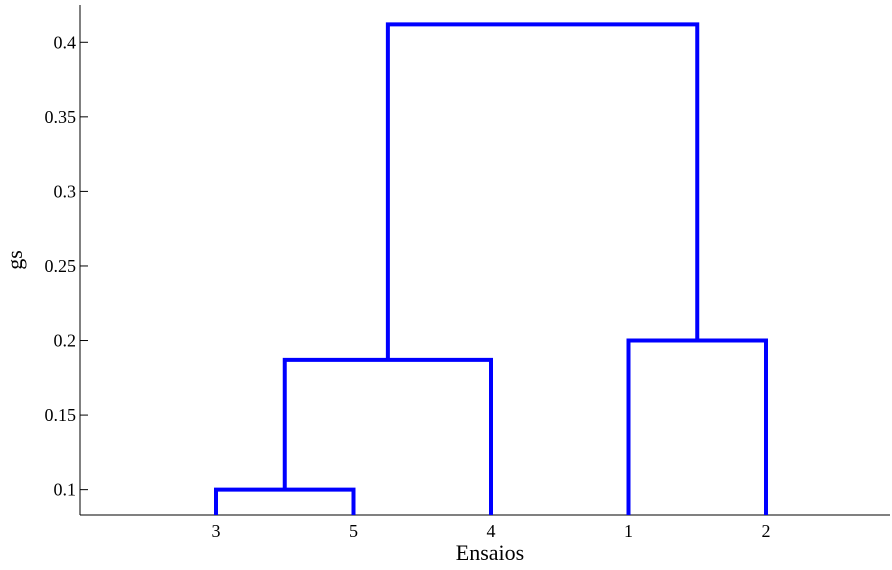 The image size is (892, 570). I want to click on x-tick-label: 3, so click(216, 531).